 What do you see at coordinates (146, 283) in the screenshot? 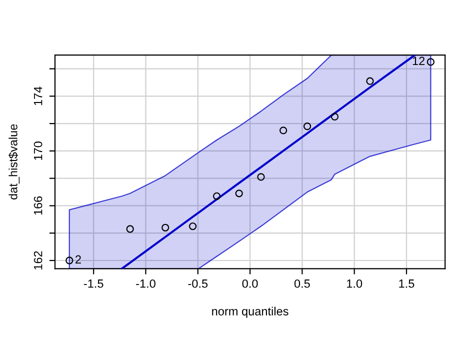
I see `x-tick-label: -1.0` at bounding box center [146, 283].